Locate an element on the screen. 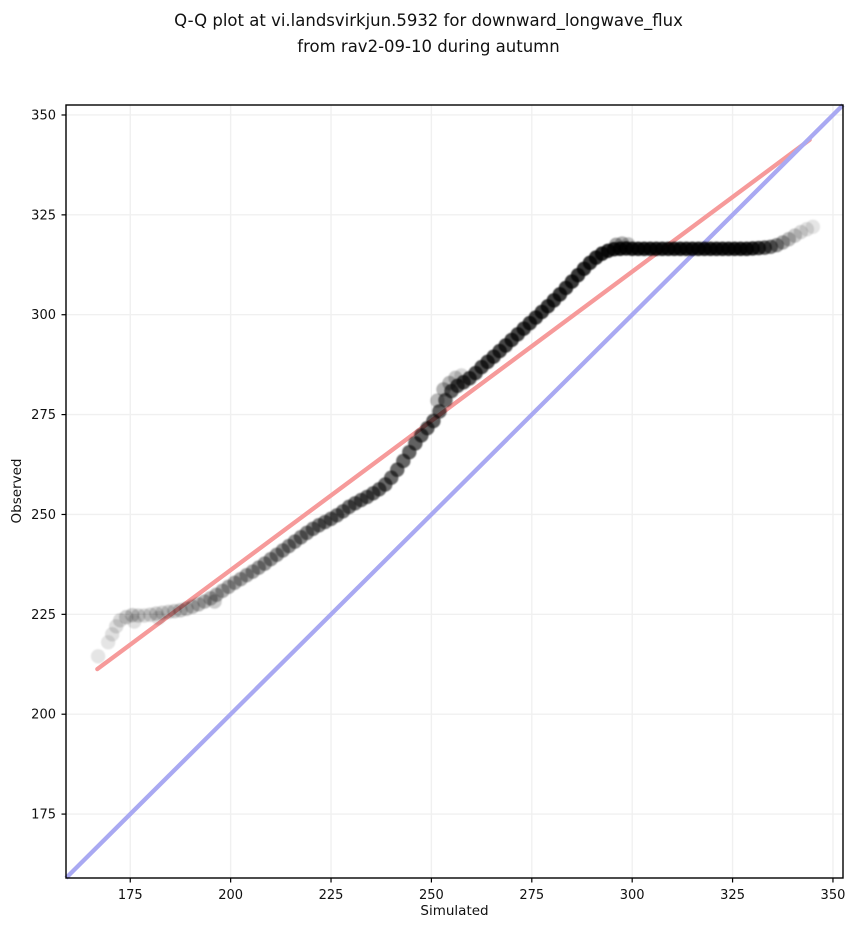 The image size is (857, 934). x-tick-label-300: 300 is located at coordinates (632, 895).